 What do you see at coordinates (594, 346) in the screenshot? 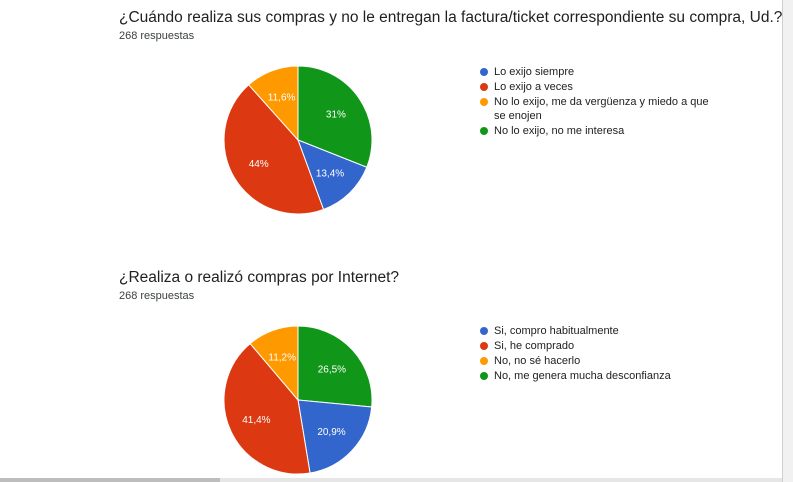
I see `legend-item: Si, he comprado` at bounding box center [594, 346].